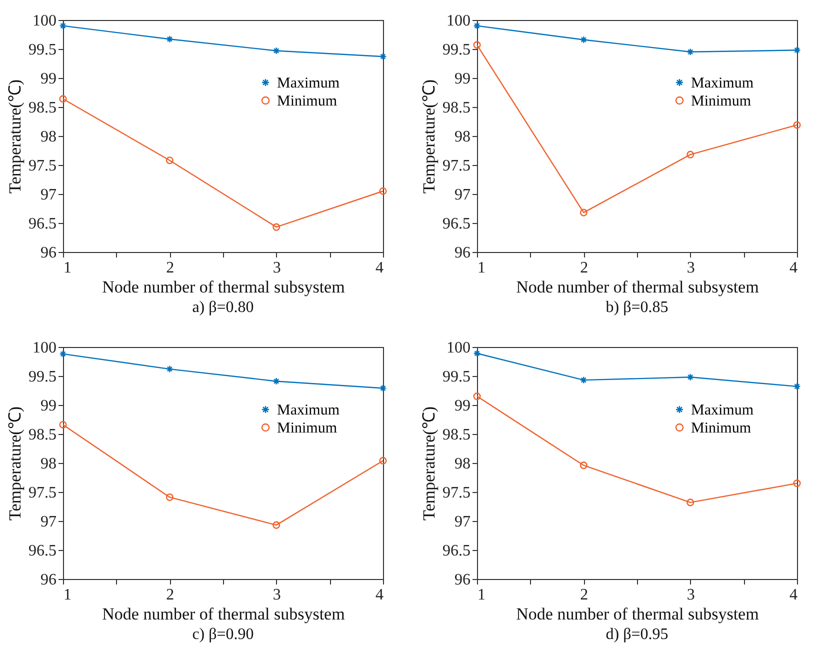 Image resolution: width=829 pixels, height=655 pixels. Describe the element at coordinates (223, 307) in the screenshot. I see `text: a) β=0.80` at that location.